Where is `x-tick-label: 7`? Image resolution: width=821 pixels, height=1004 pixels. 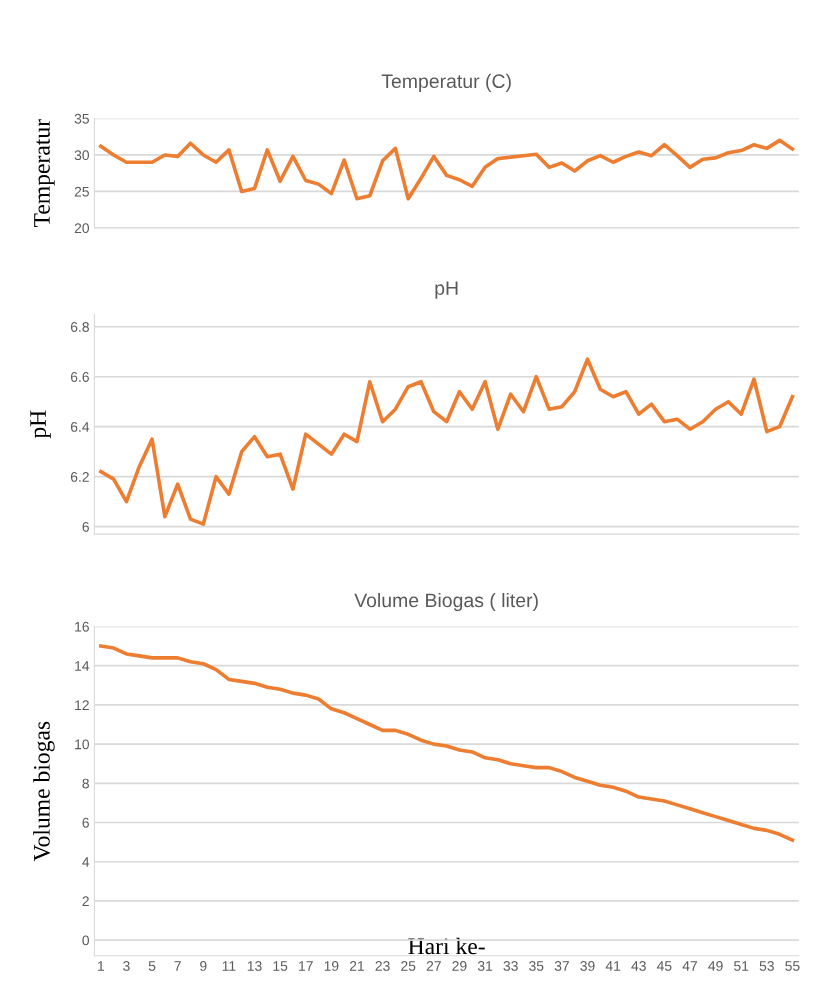 x-tick-label: 7 is located at coordinates (177, 966).